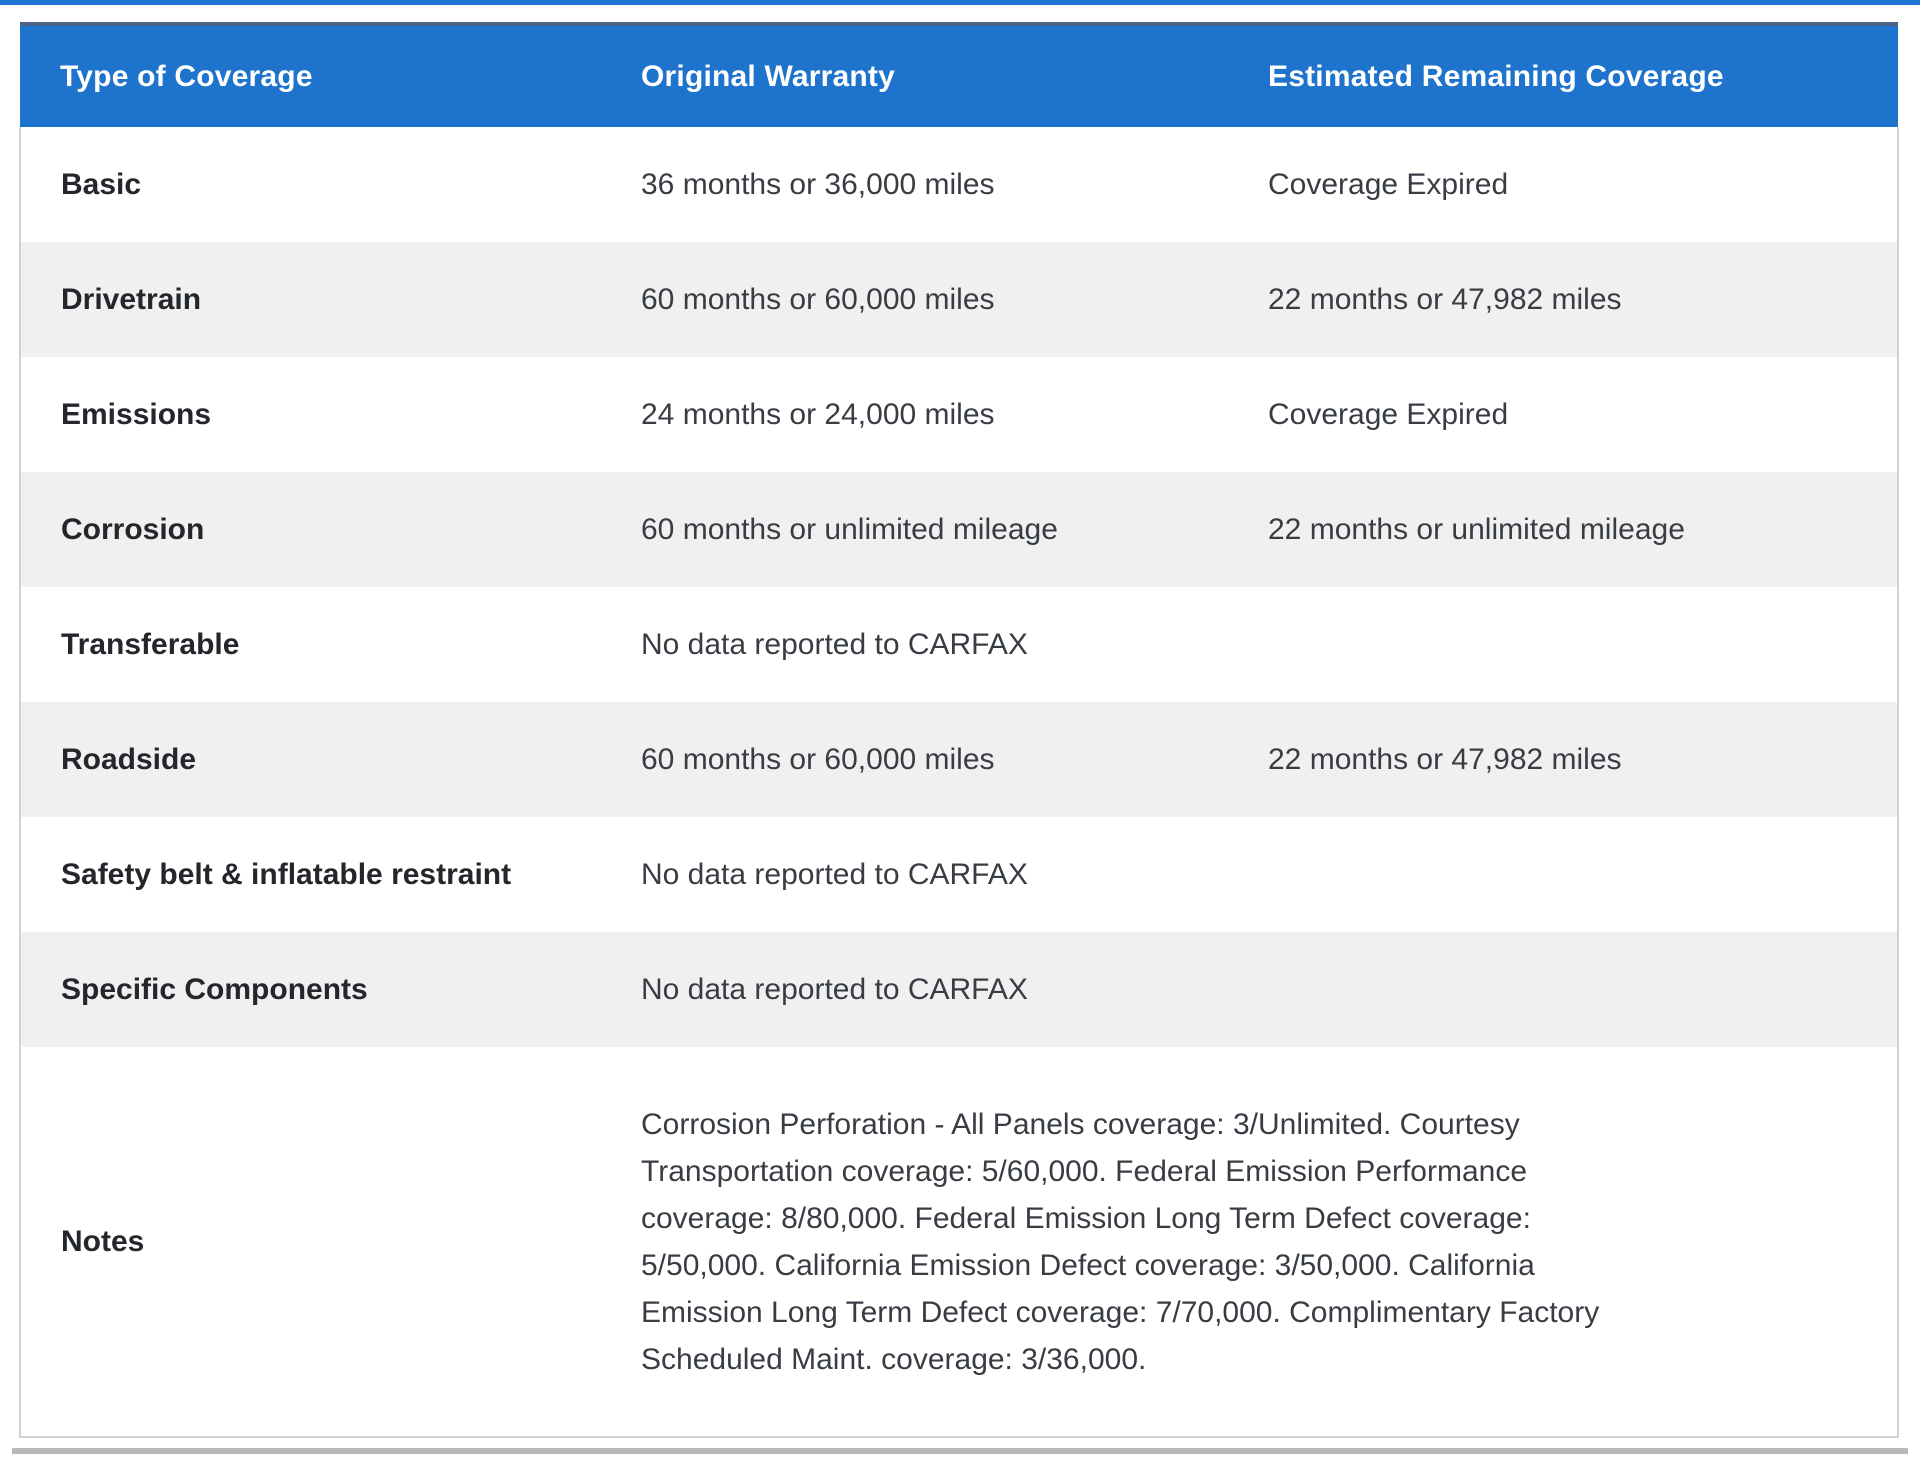  Describe the element at coordinates (960, 1451) in the screenshot. I see `bottom-shadow-bar` at that location.